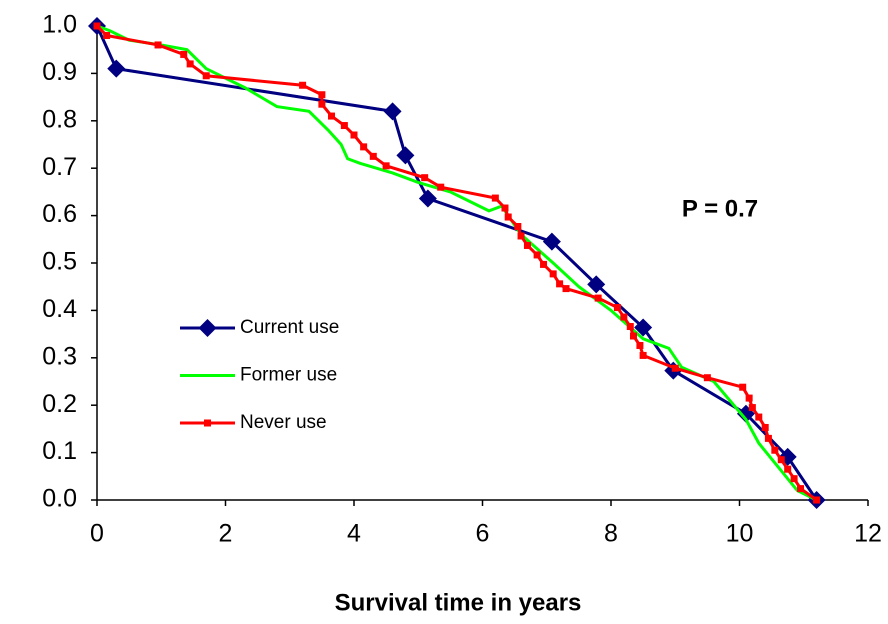 This screenshot has height=624, width=888. I want to click on legend-label: Former use, so click(288, 375).